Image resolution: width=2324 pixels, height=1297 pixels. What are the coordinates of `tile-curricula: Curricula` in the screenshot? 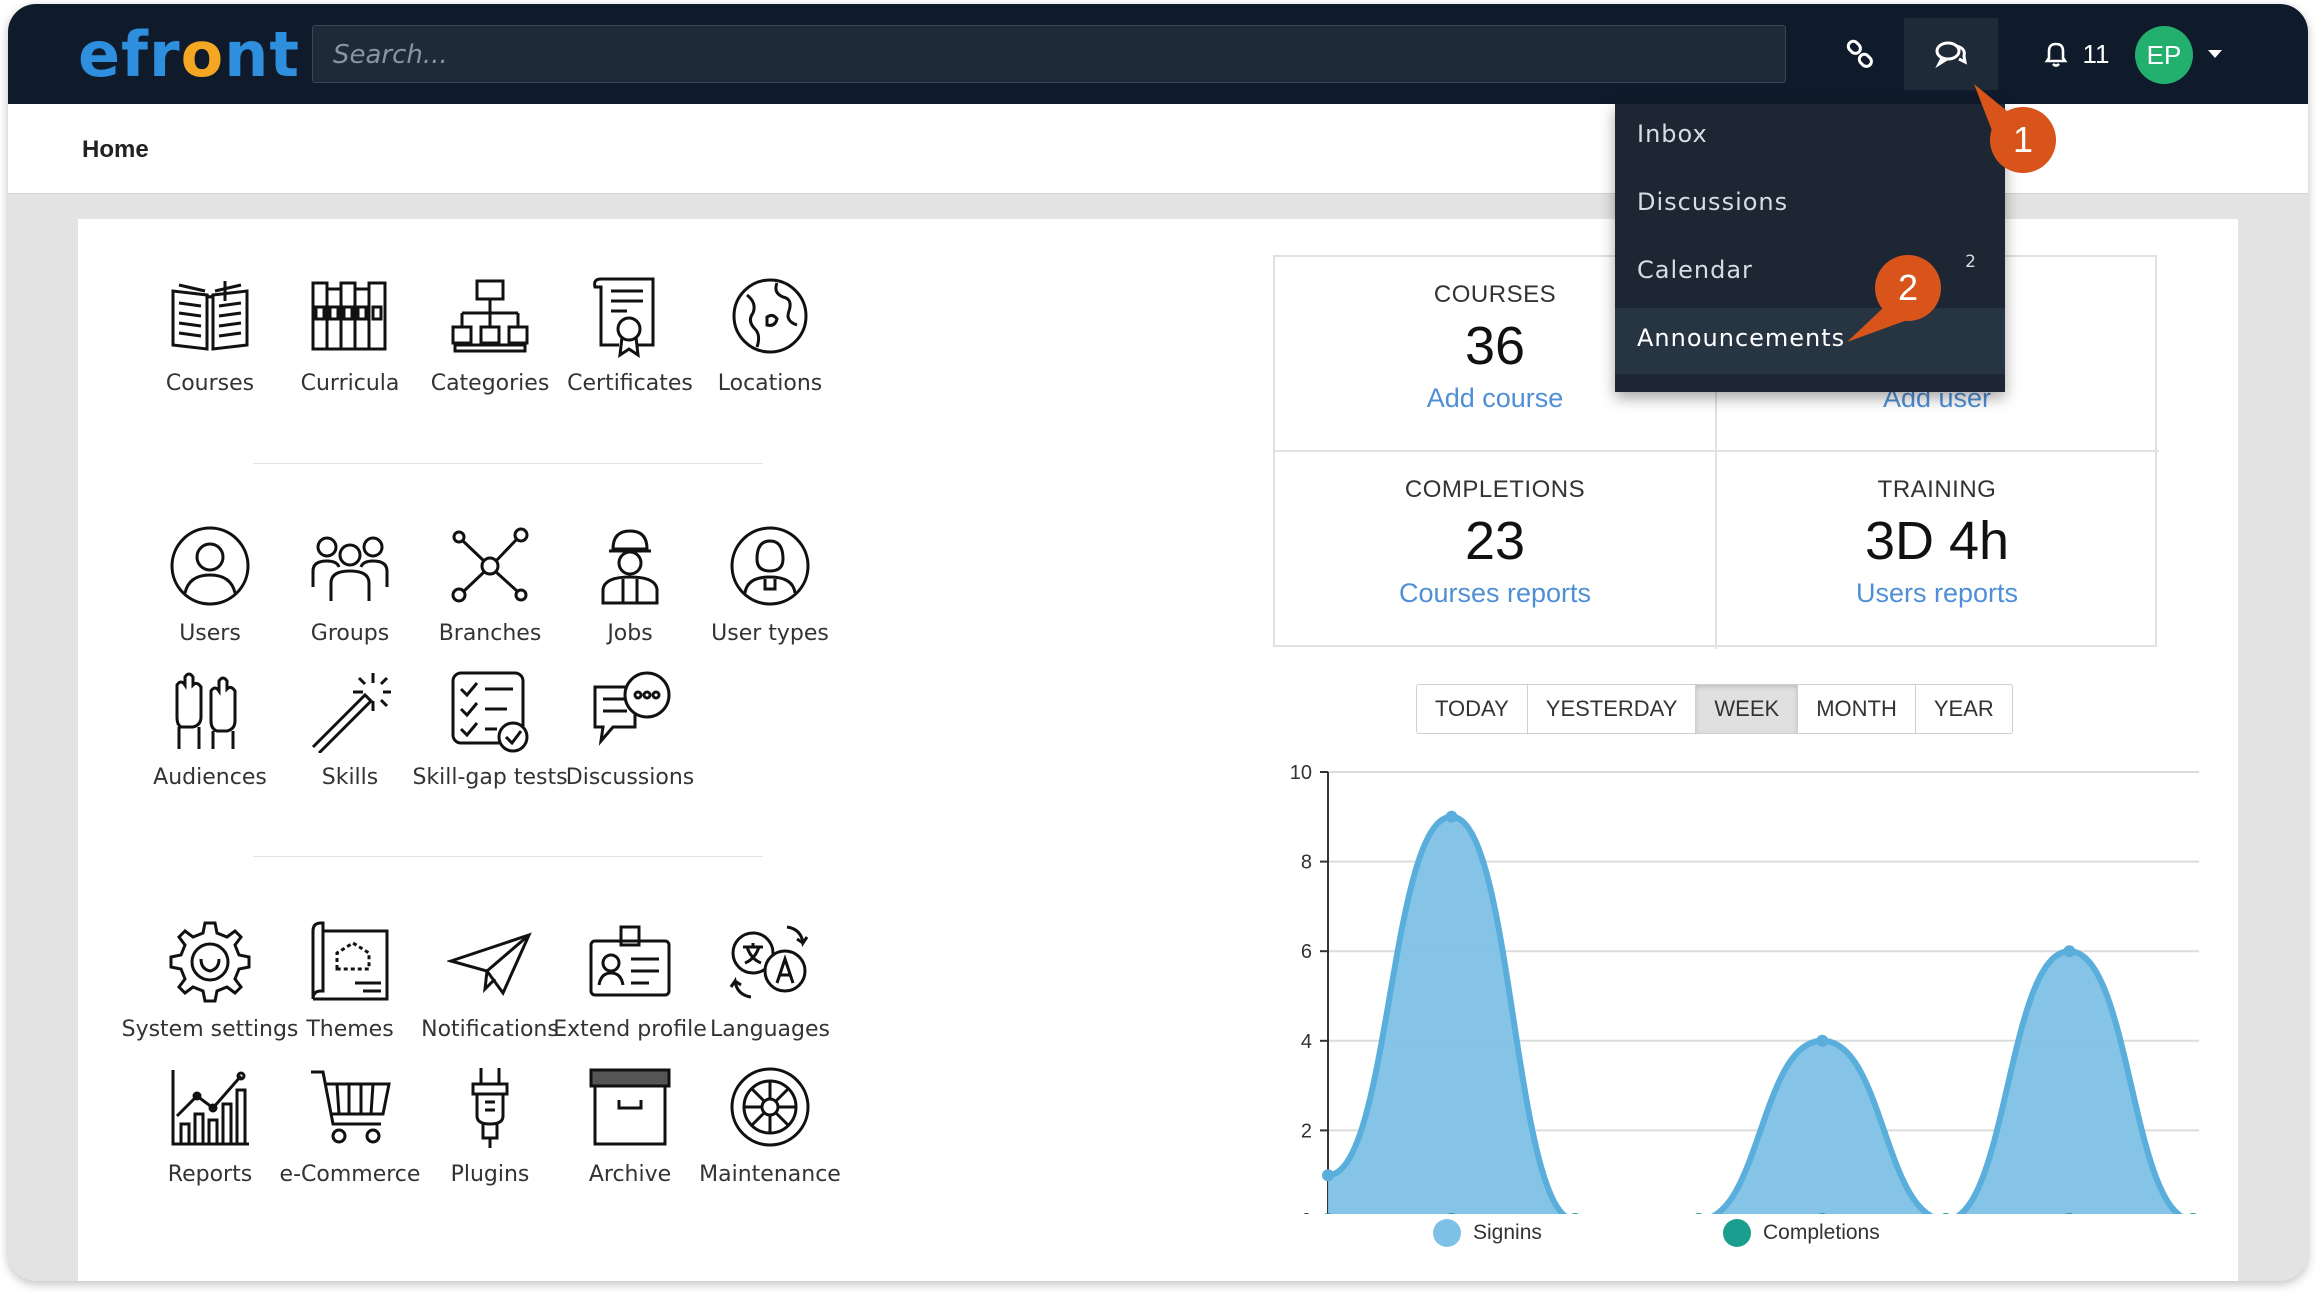 It's located at (350, 338).